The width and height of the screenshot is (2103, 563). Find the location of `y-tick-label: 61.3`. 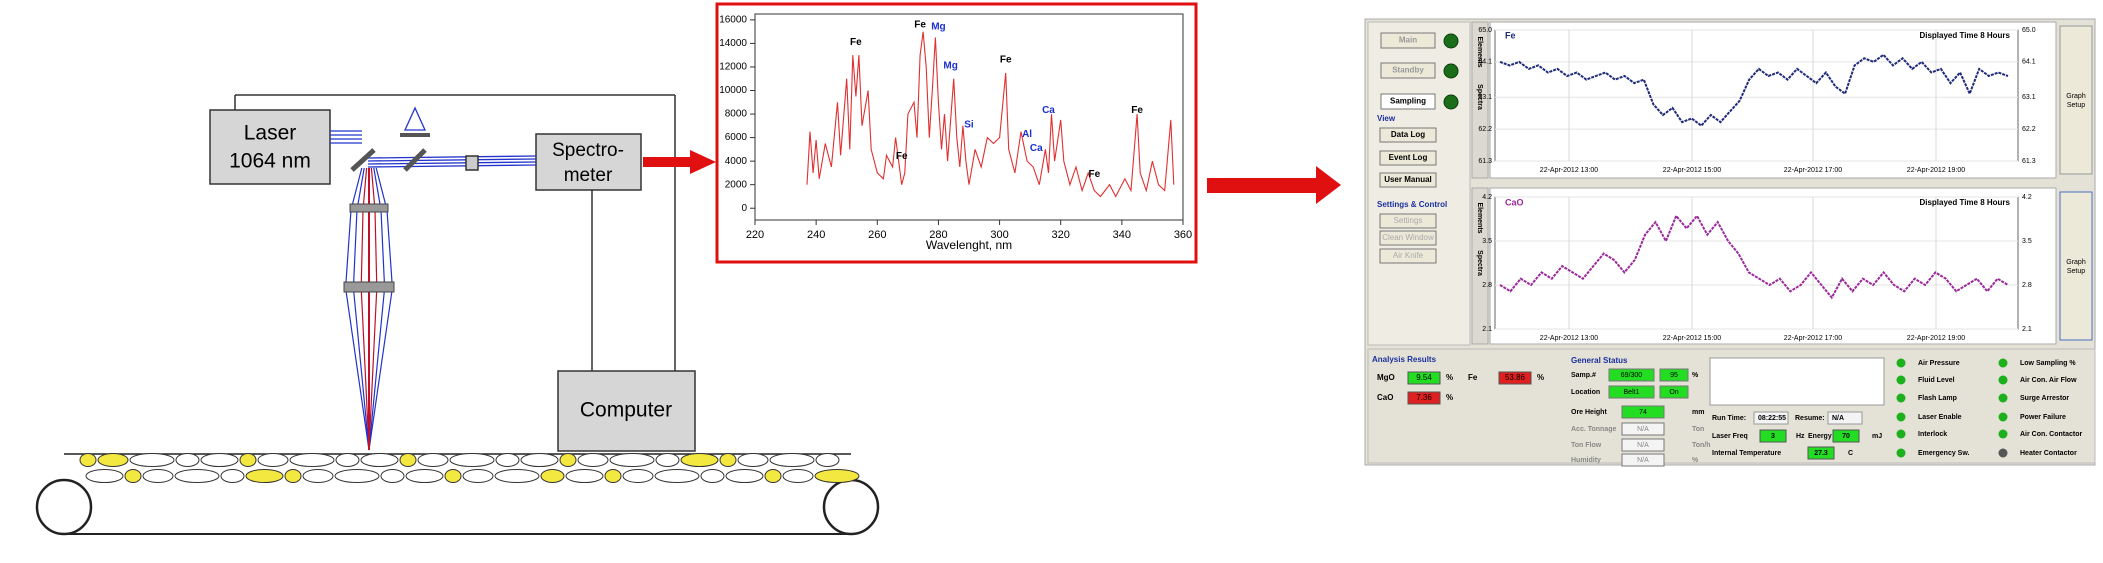

y-tick-label: 61.3 is located at coordinates (2029, 161).